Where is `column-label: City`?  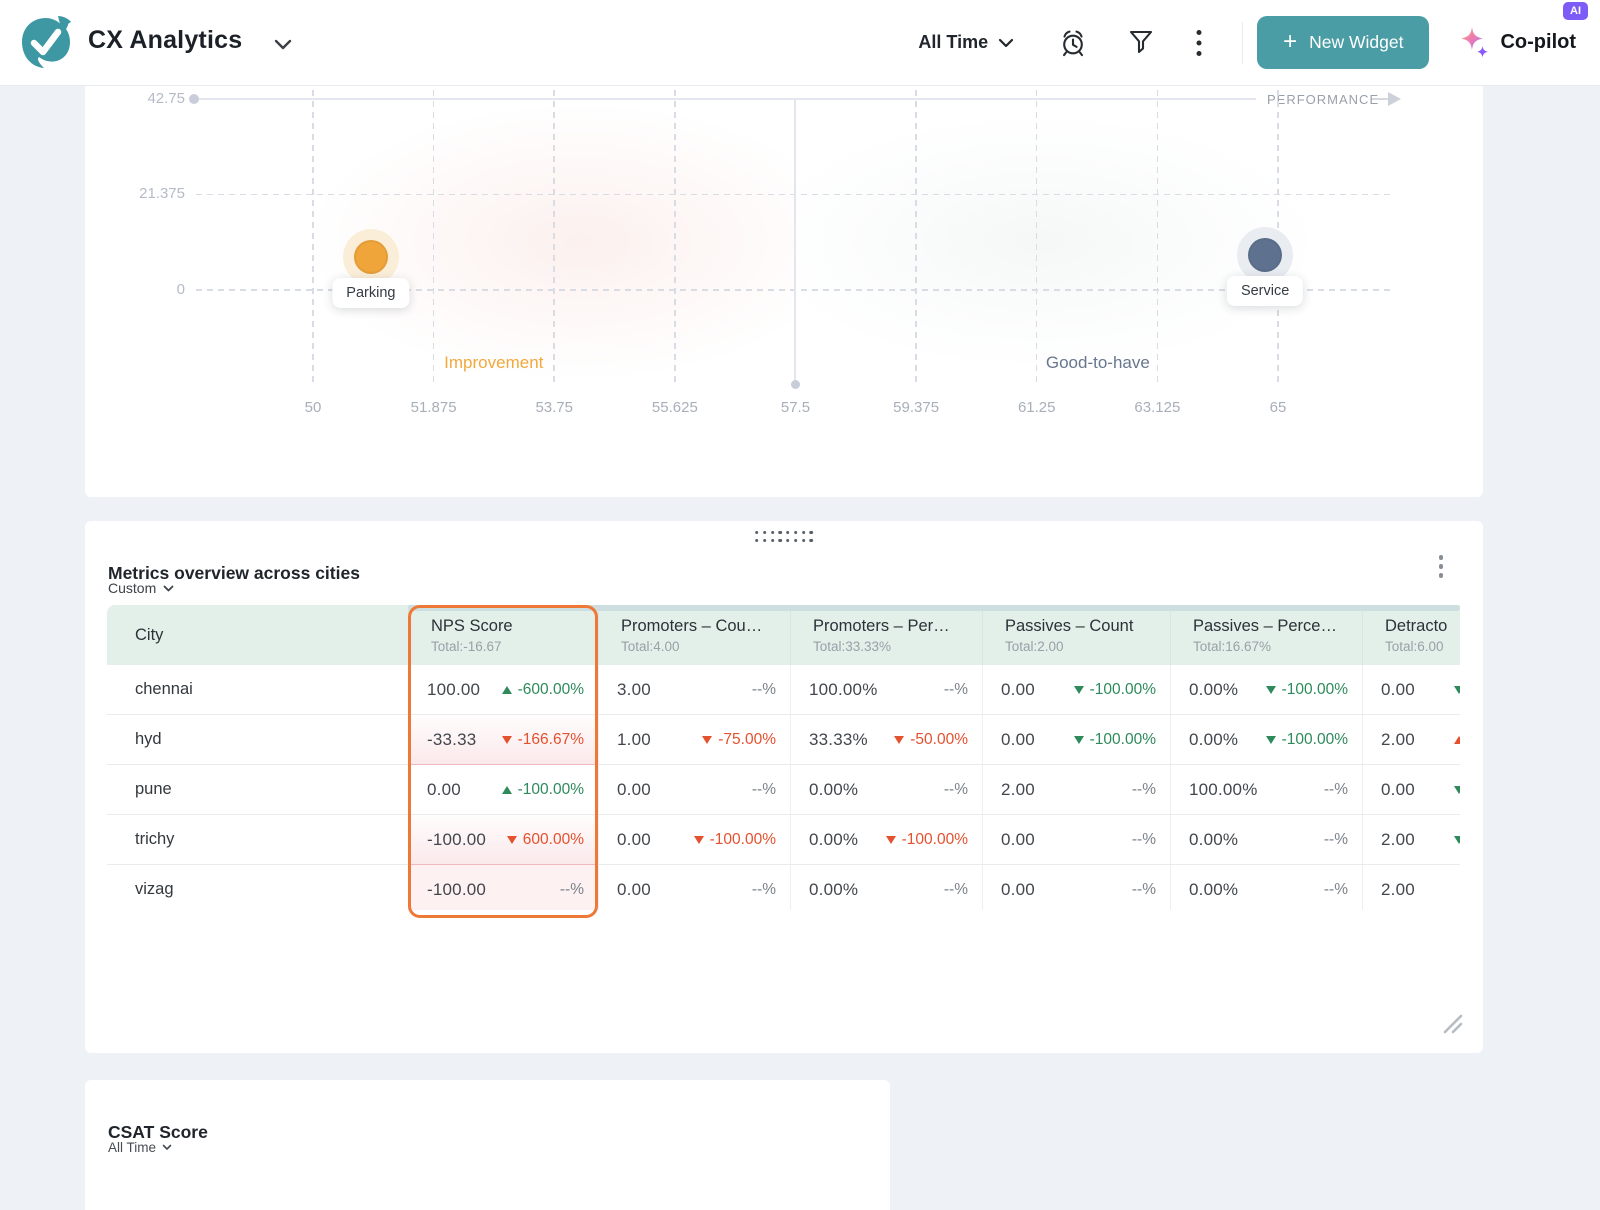
column-label: City is located at coordinates (149, 634).